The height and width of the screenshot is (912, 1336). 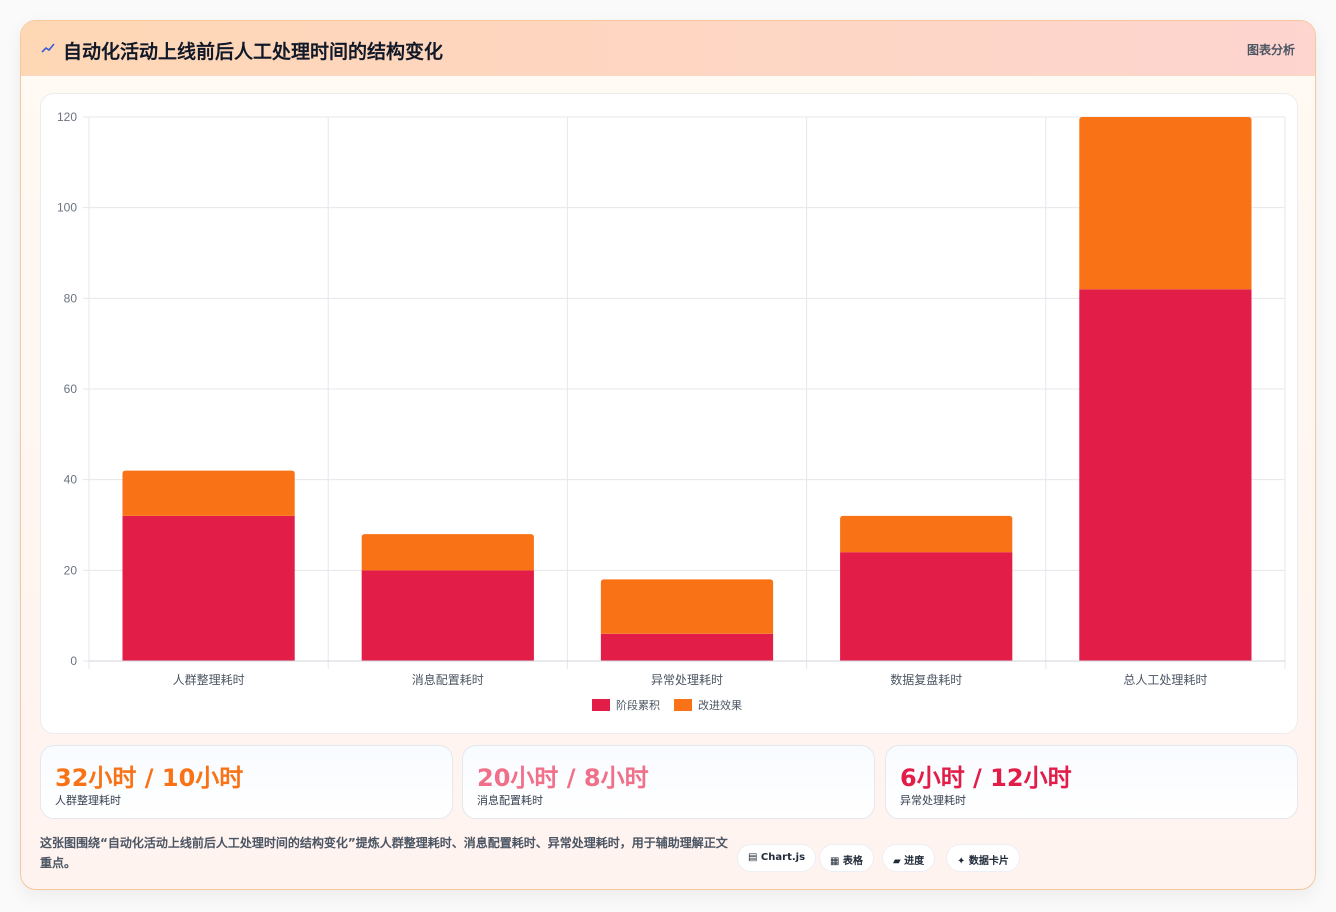 What do you see at coordinates (71, 570) in the screenshot?
I see `y-tick-label: 20` at bounding box center [71, 570].